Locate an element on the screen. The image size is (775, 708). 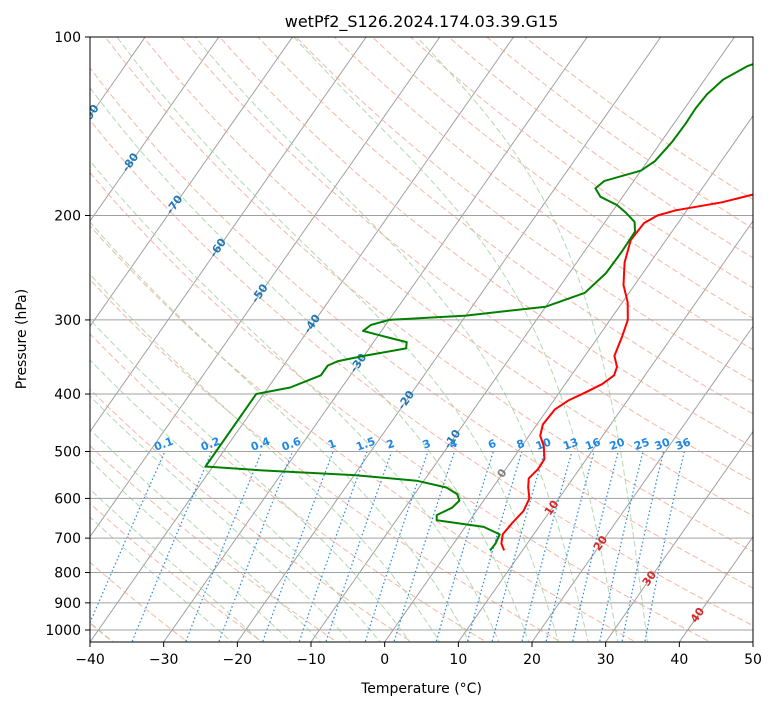
mixing-ratio-label: 8 is located at coordinates (521, 444).